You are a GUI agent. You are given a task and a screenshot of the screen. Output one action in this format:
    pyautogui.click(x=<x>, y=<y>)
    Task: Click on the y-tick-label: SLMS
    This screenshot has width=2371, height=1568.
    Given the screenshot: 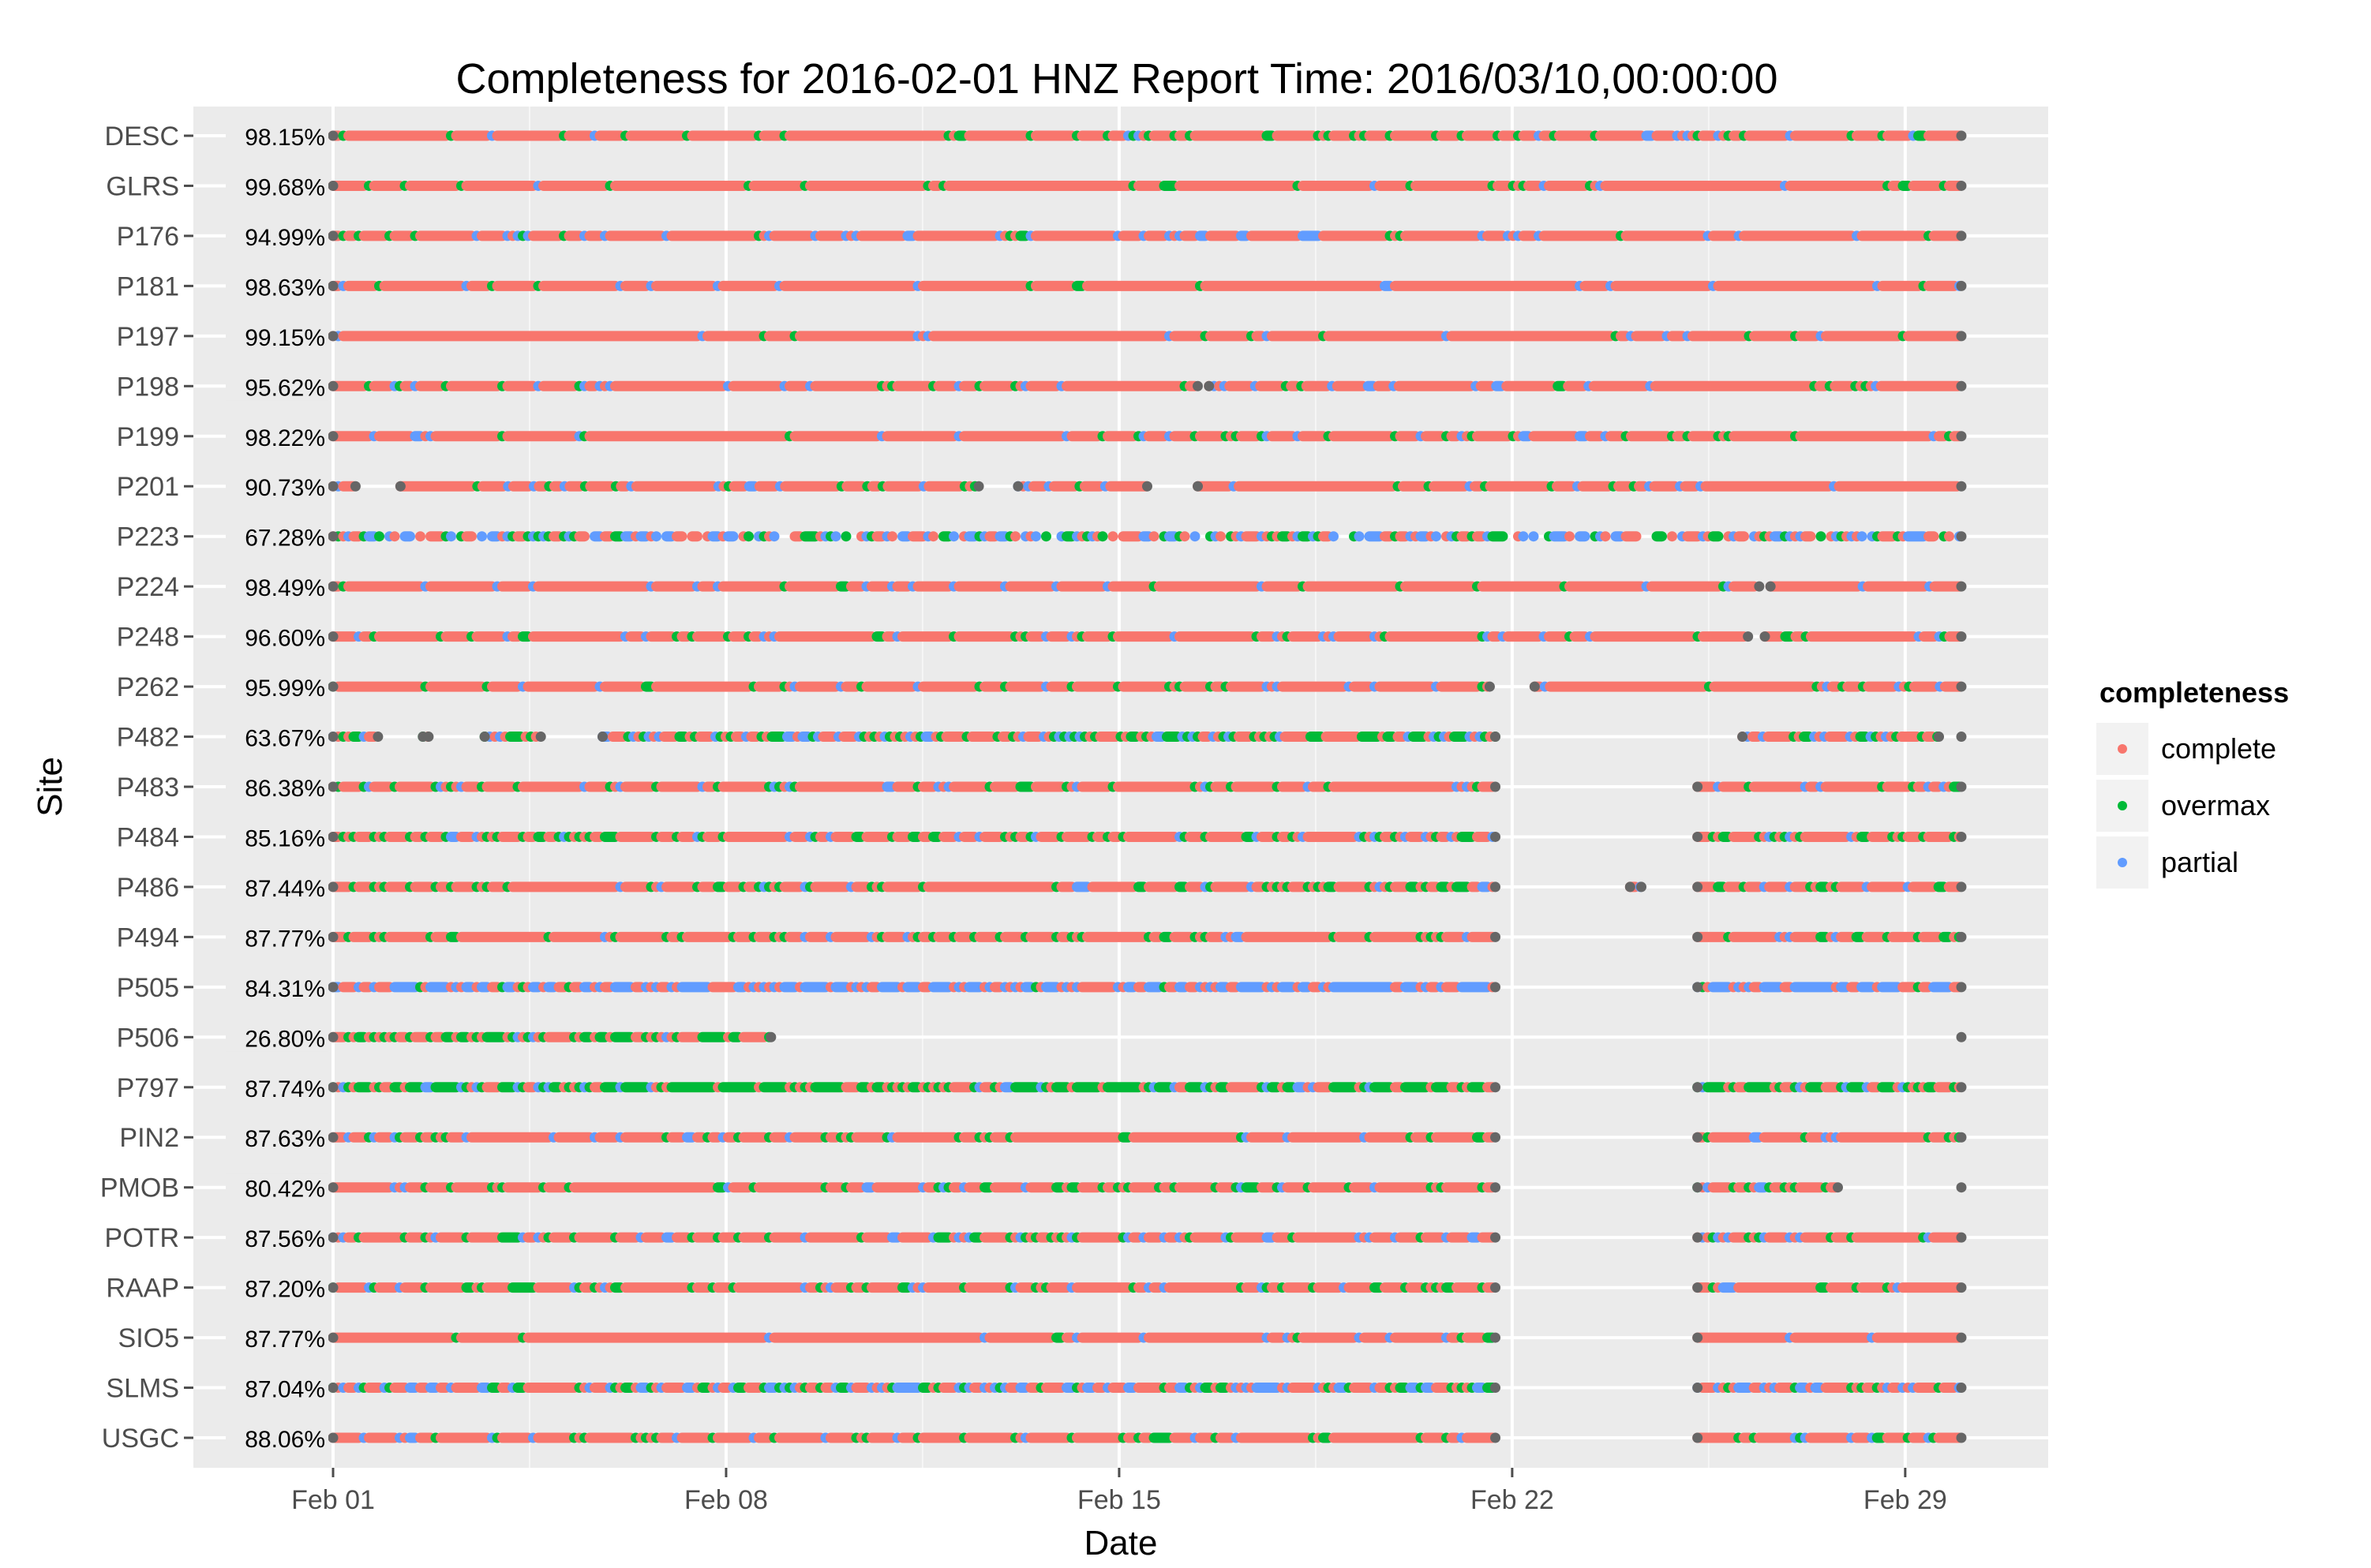 What is the action you would take?
    pyautogui.click(x=142, y=1389)
    